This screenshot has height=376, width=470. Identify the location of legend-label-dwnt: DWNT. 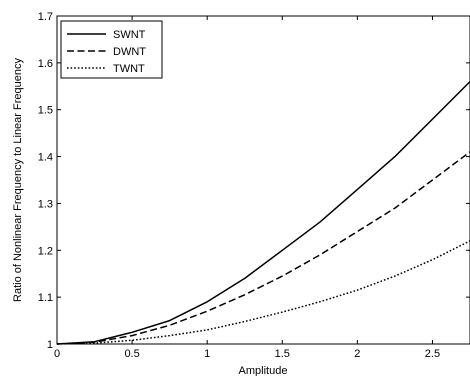
(129, 52).